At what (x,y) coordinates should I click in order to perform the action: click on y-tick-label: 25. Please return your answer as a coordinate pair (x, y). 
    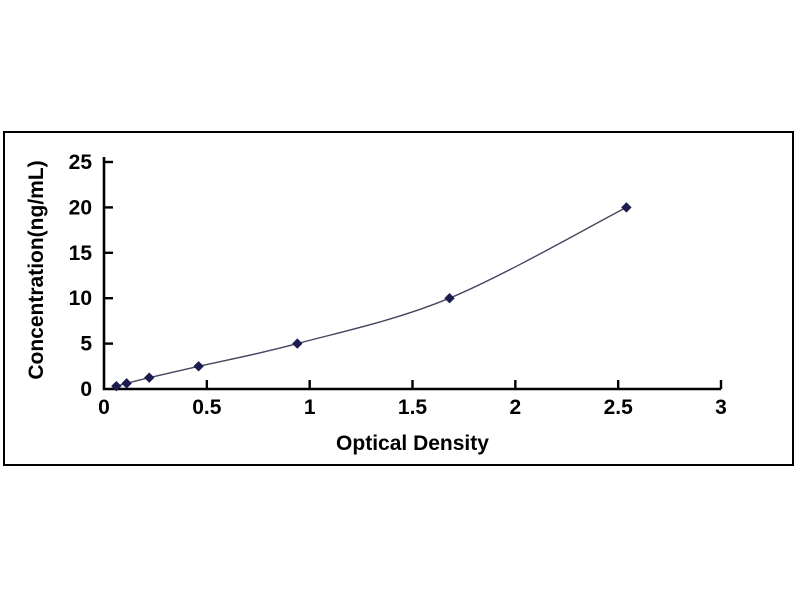
    Looking at the image, I should click on (81, 162).